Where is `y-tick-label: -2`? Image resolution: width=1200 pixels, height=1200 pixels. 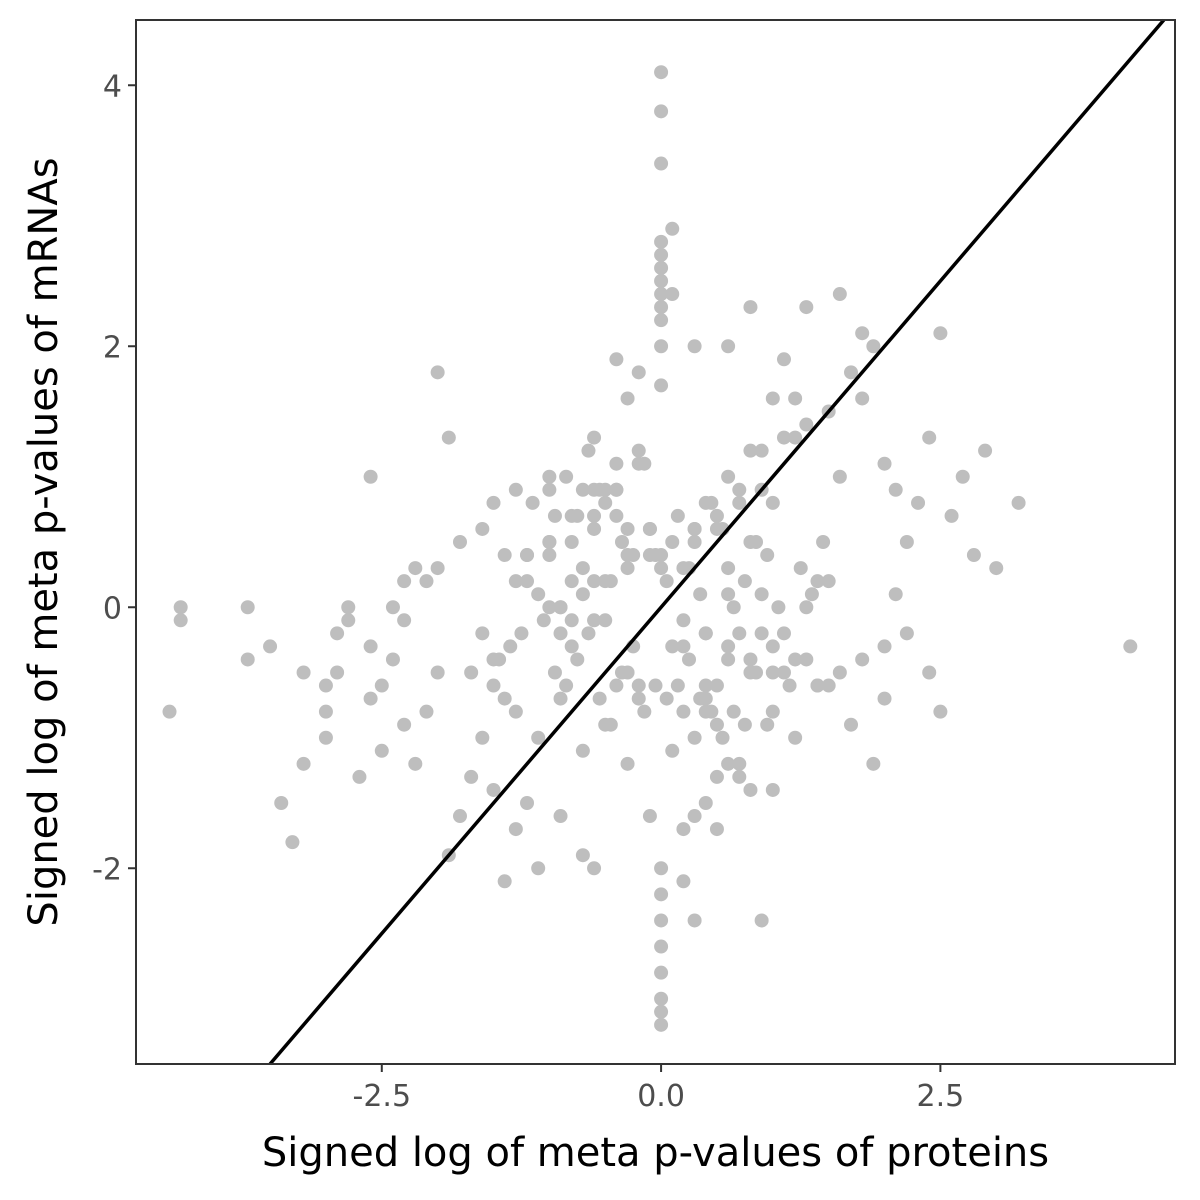 y-tick-label: -2 is located at coordinates (107, 869).